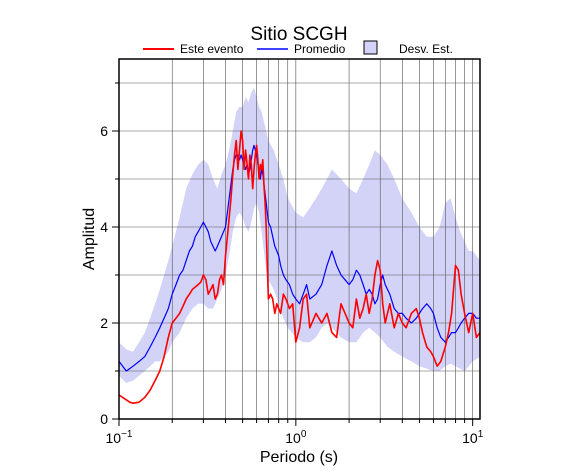 This screenshot has height=475, width=586. I want to click on chart-title: Sitio SCGH, so click(298, 34).